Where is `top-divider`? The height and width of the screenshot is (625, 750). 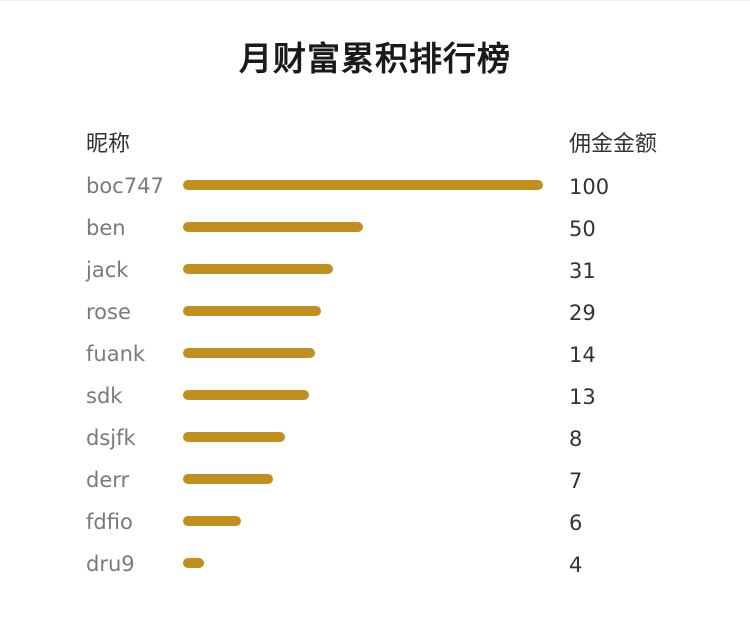
top-divider is located at coordinates (375, 0).